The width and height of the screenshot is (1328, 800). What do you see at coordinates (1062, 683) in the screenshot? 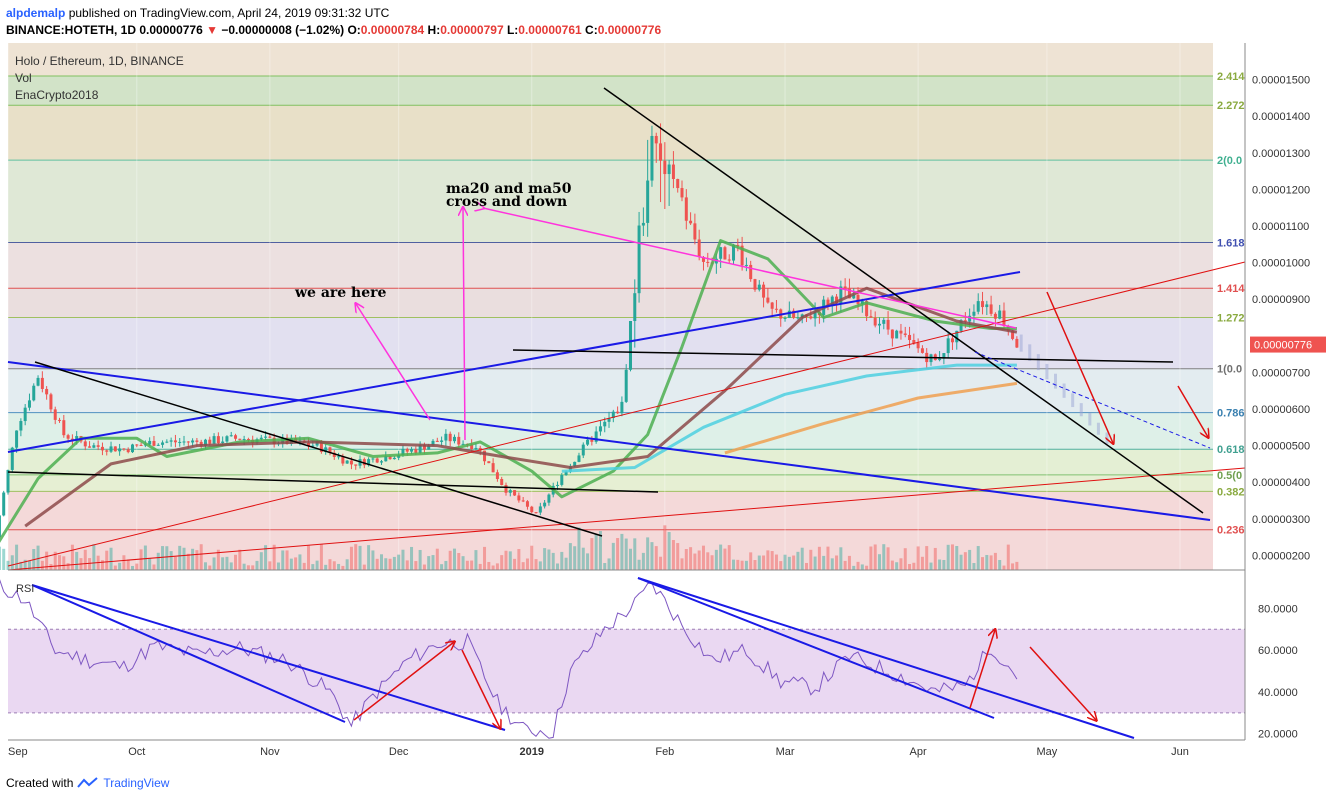
I see `rsi-red-arrow` at bounding box center [1062, 683].